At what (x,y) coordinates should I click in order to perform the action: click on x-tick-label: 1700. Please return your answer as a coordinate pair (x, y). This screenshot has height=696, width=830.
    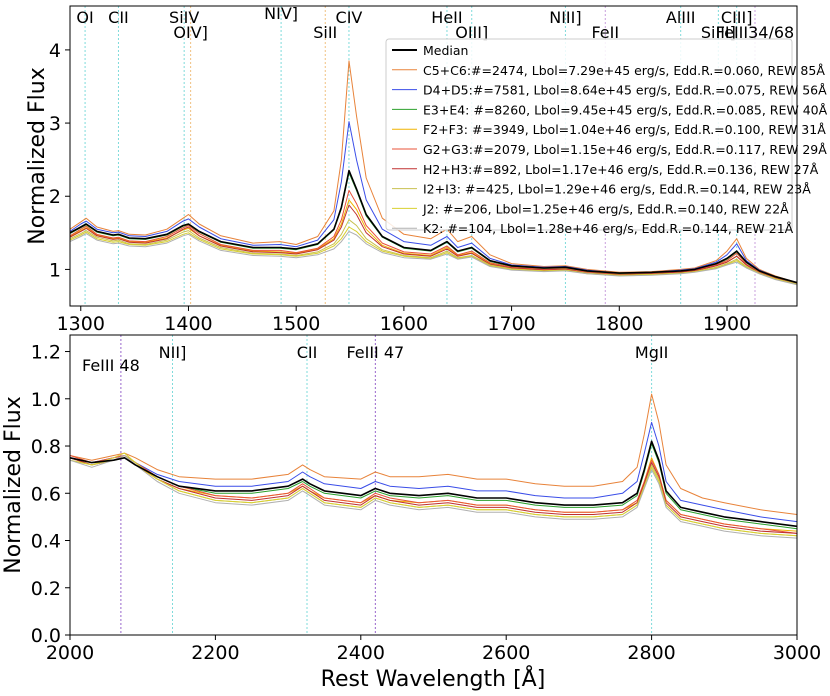
    Looking at the image, I should click on (511, 324).